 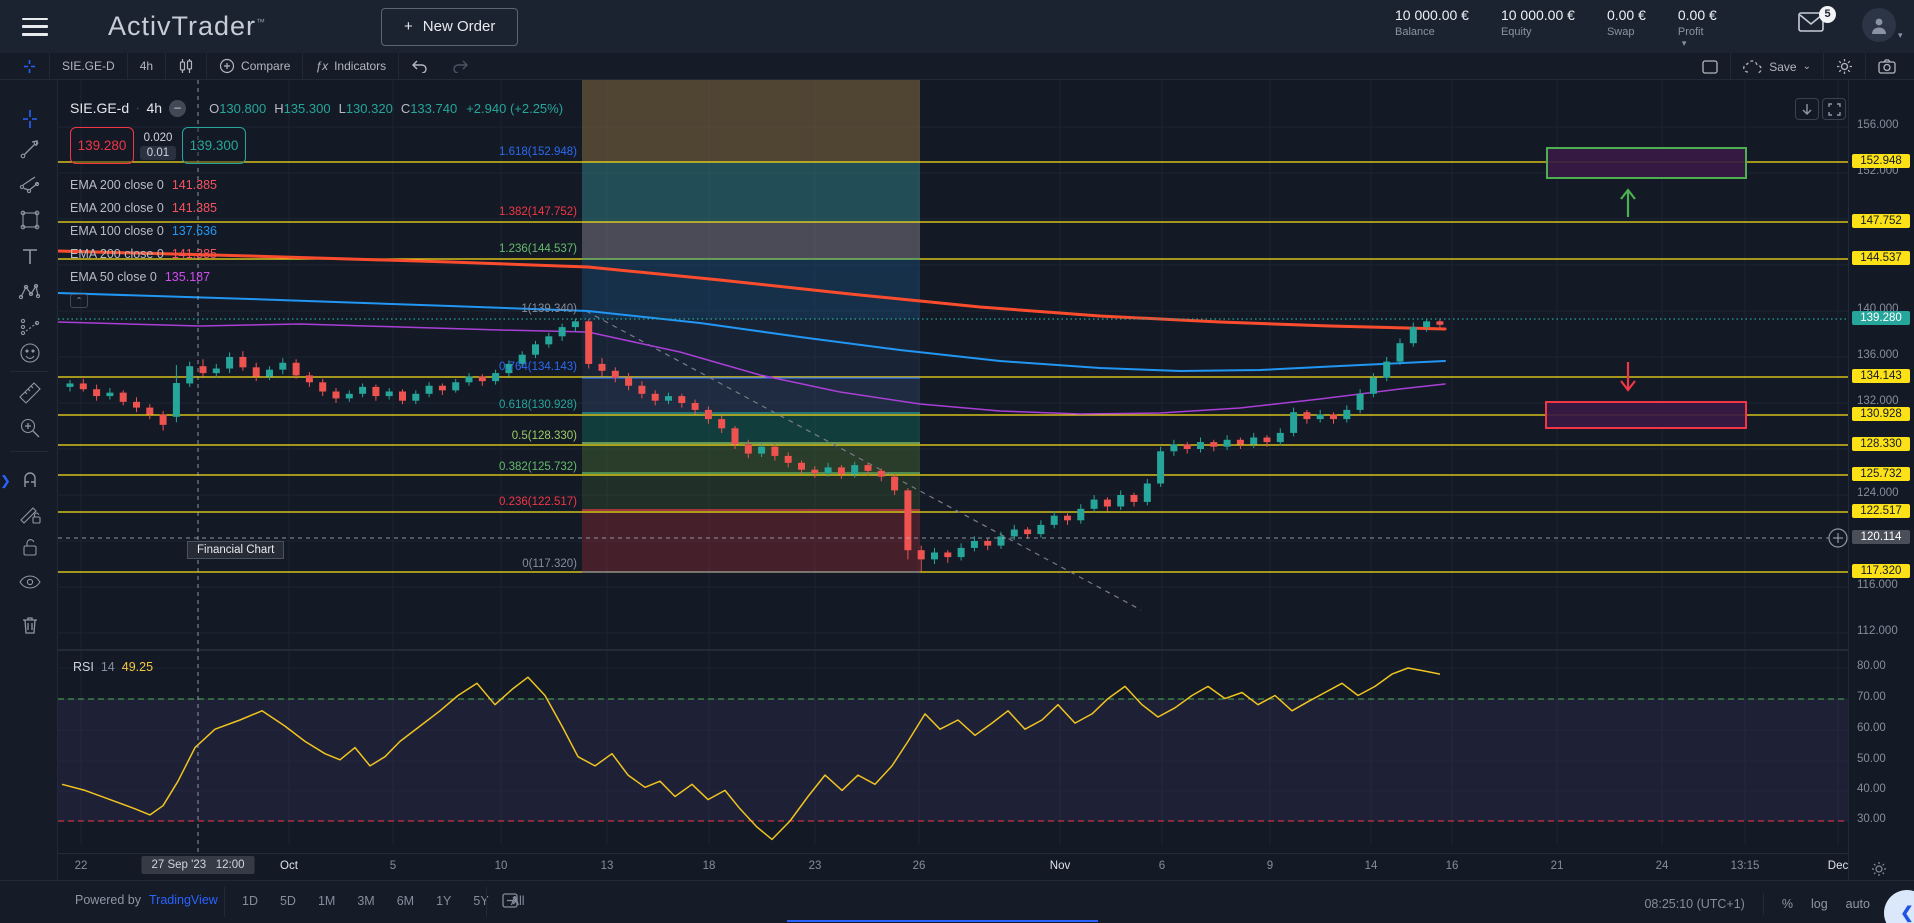 I want to click on stat-label: Swap, so click(x=1620, y=32).